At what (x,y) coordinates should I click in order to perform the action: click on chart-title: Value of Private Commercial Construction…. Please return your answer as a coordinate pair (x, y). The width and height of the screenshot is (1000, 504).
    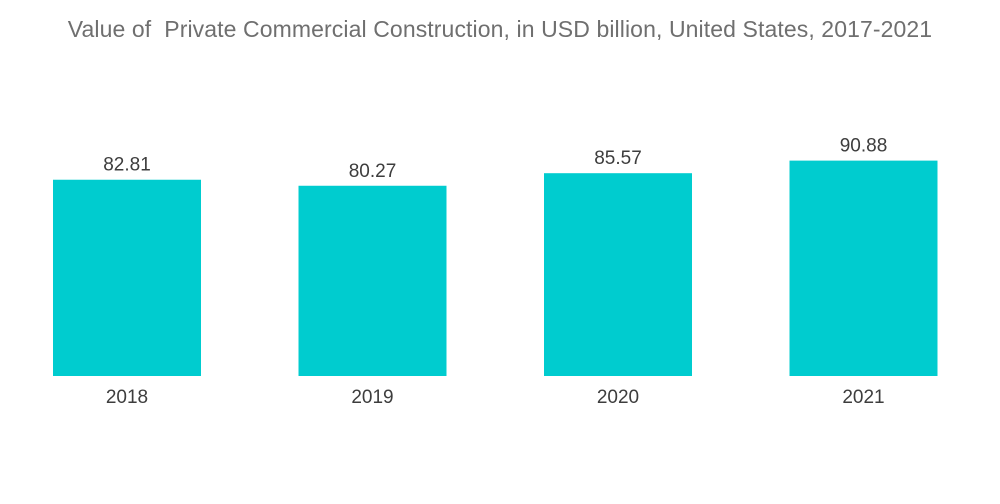
    Looking at the image, I should click on (500, 29).